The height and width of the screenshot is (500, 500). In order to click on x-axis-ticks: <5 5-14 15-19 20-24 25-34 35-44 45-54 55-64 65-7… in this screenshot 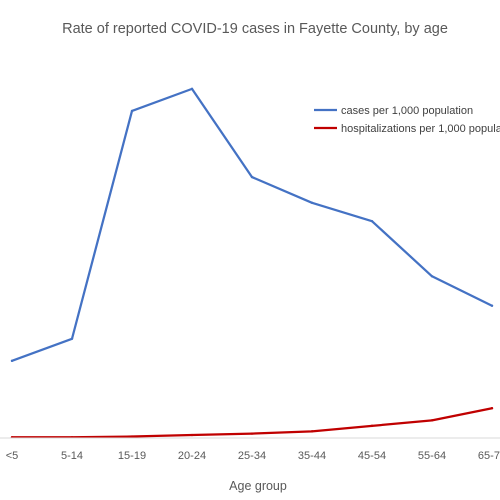, I will do `click(253, 456)`.